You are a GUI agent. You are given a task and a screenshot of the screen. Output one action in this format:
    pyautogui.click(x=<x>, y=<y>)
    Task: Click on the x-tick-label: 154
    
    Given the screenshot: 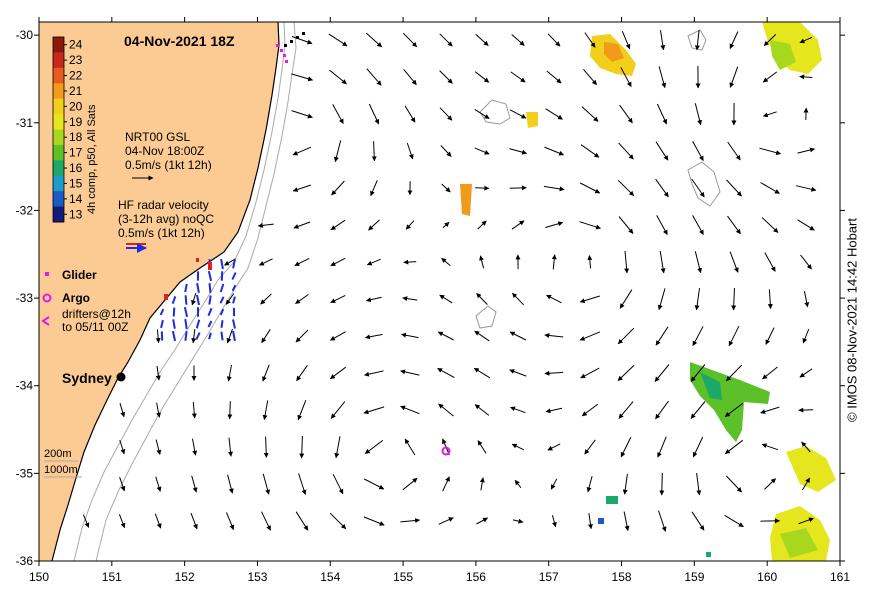 What is the action you would take?
    pyautogui.click(x=330, y=577)
    